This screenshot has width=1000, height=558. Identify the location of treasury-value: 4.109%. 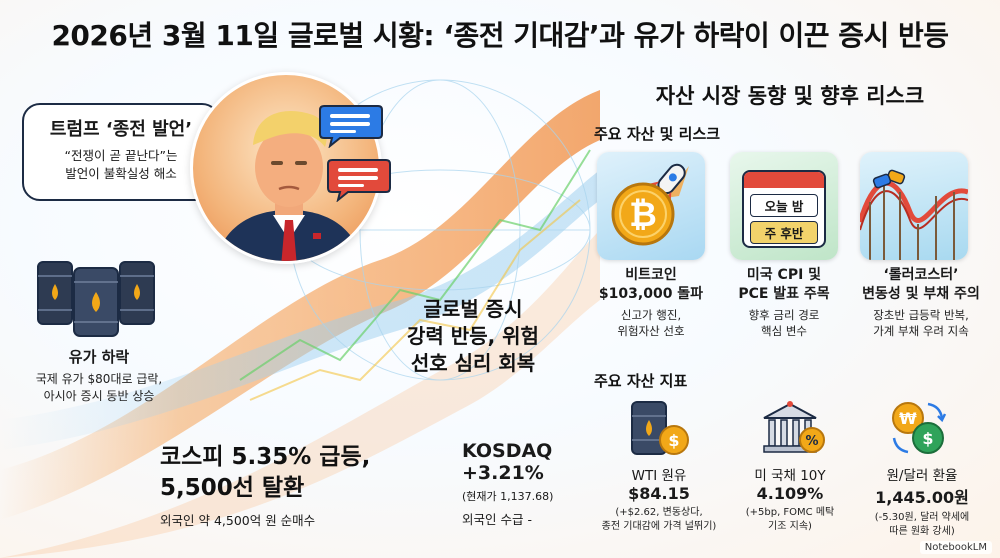
(790, 493).